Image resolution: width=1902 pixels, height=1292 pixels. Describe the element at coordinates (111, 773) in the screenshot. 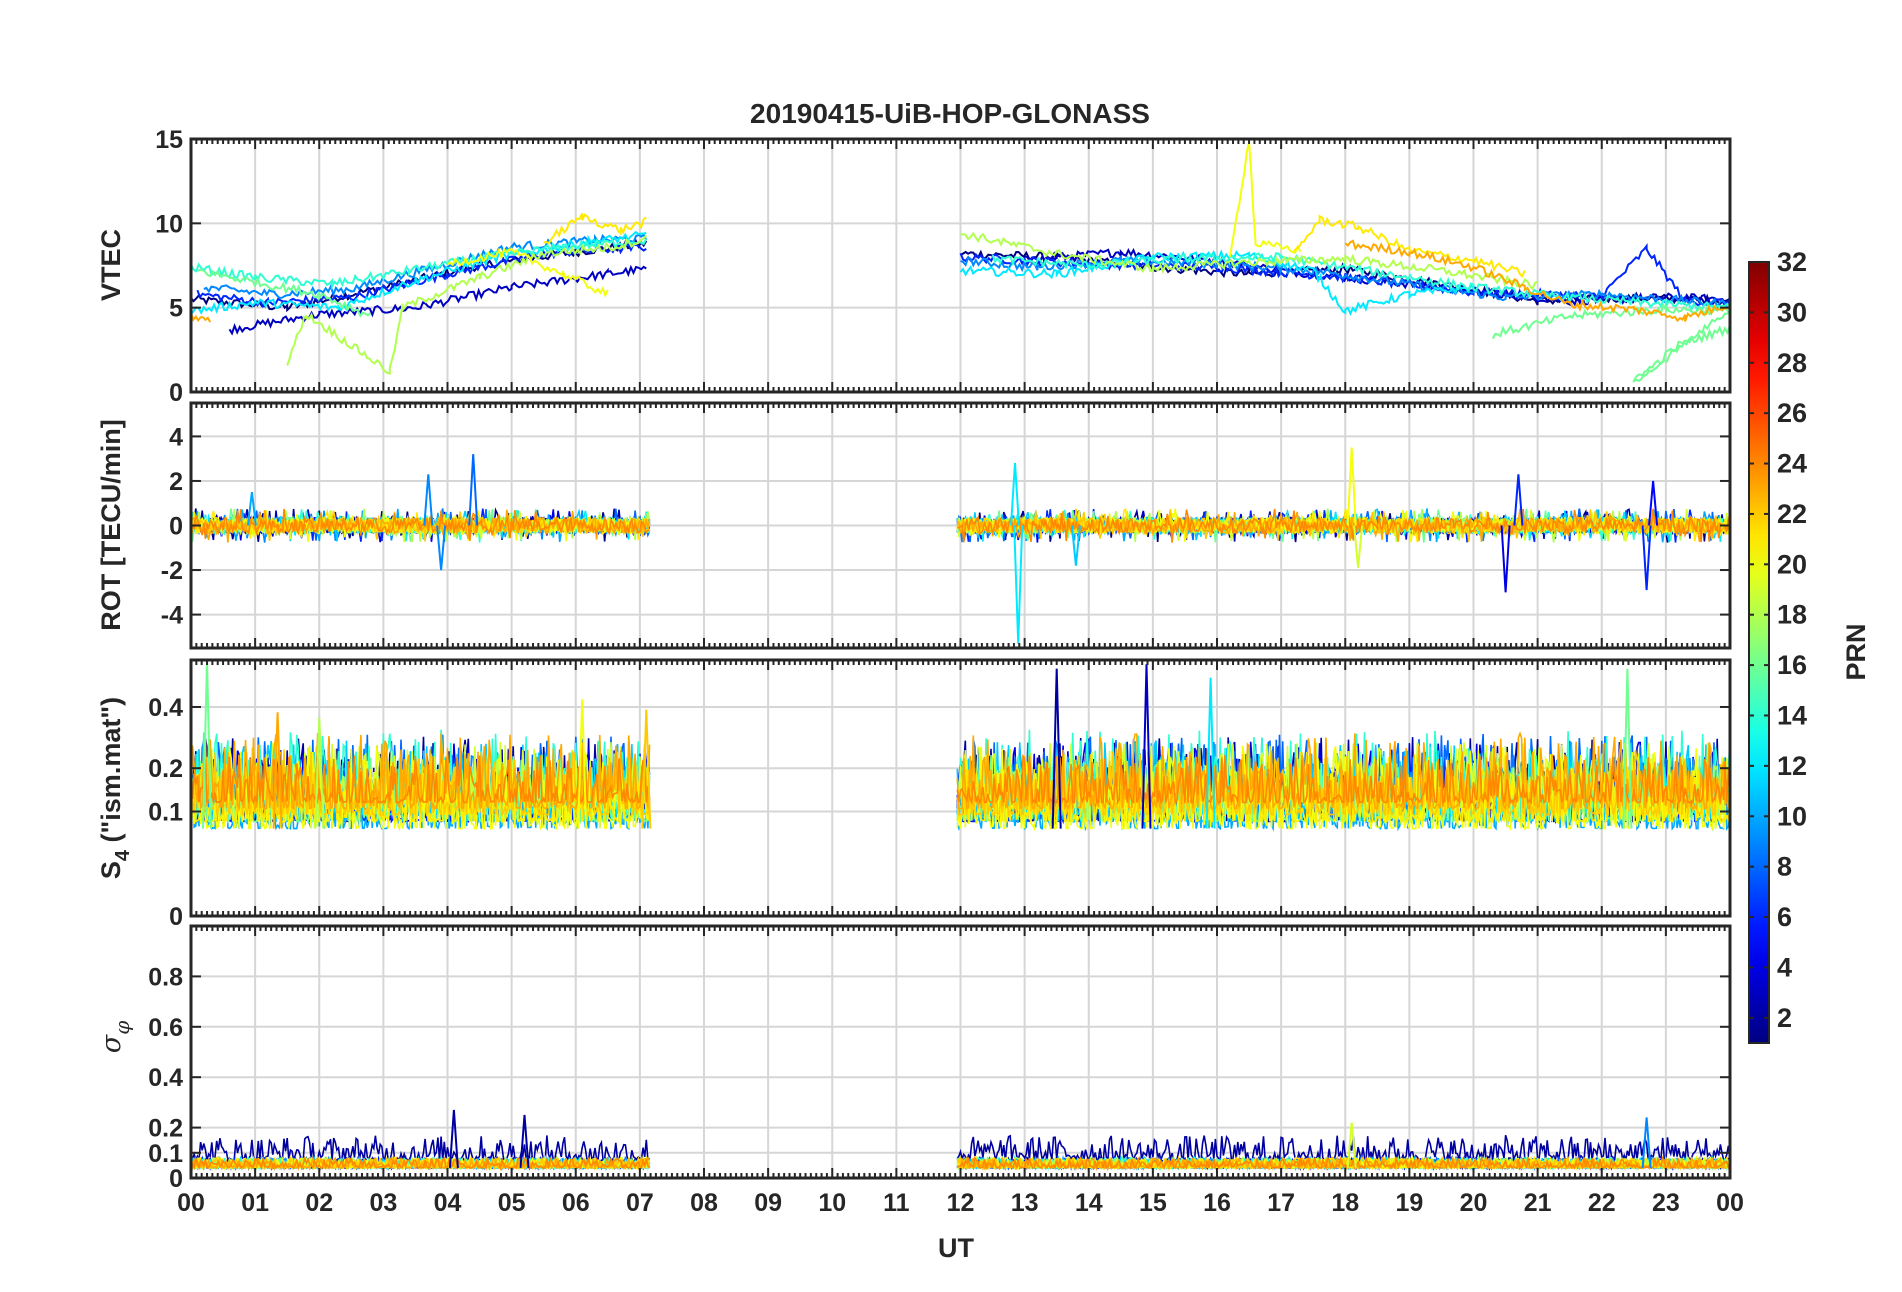

I see `y-label-rest: ("ism.mat")` at that location.